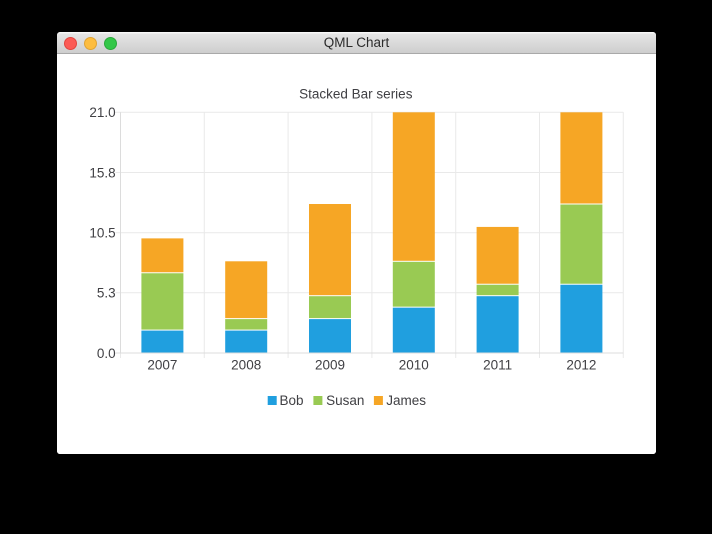  What do you see at coordinates (106, 353) in the screenshot?
I see `svg-text: 0.0` at bounding box center [106, 353].